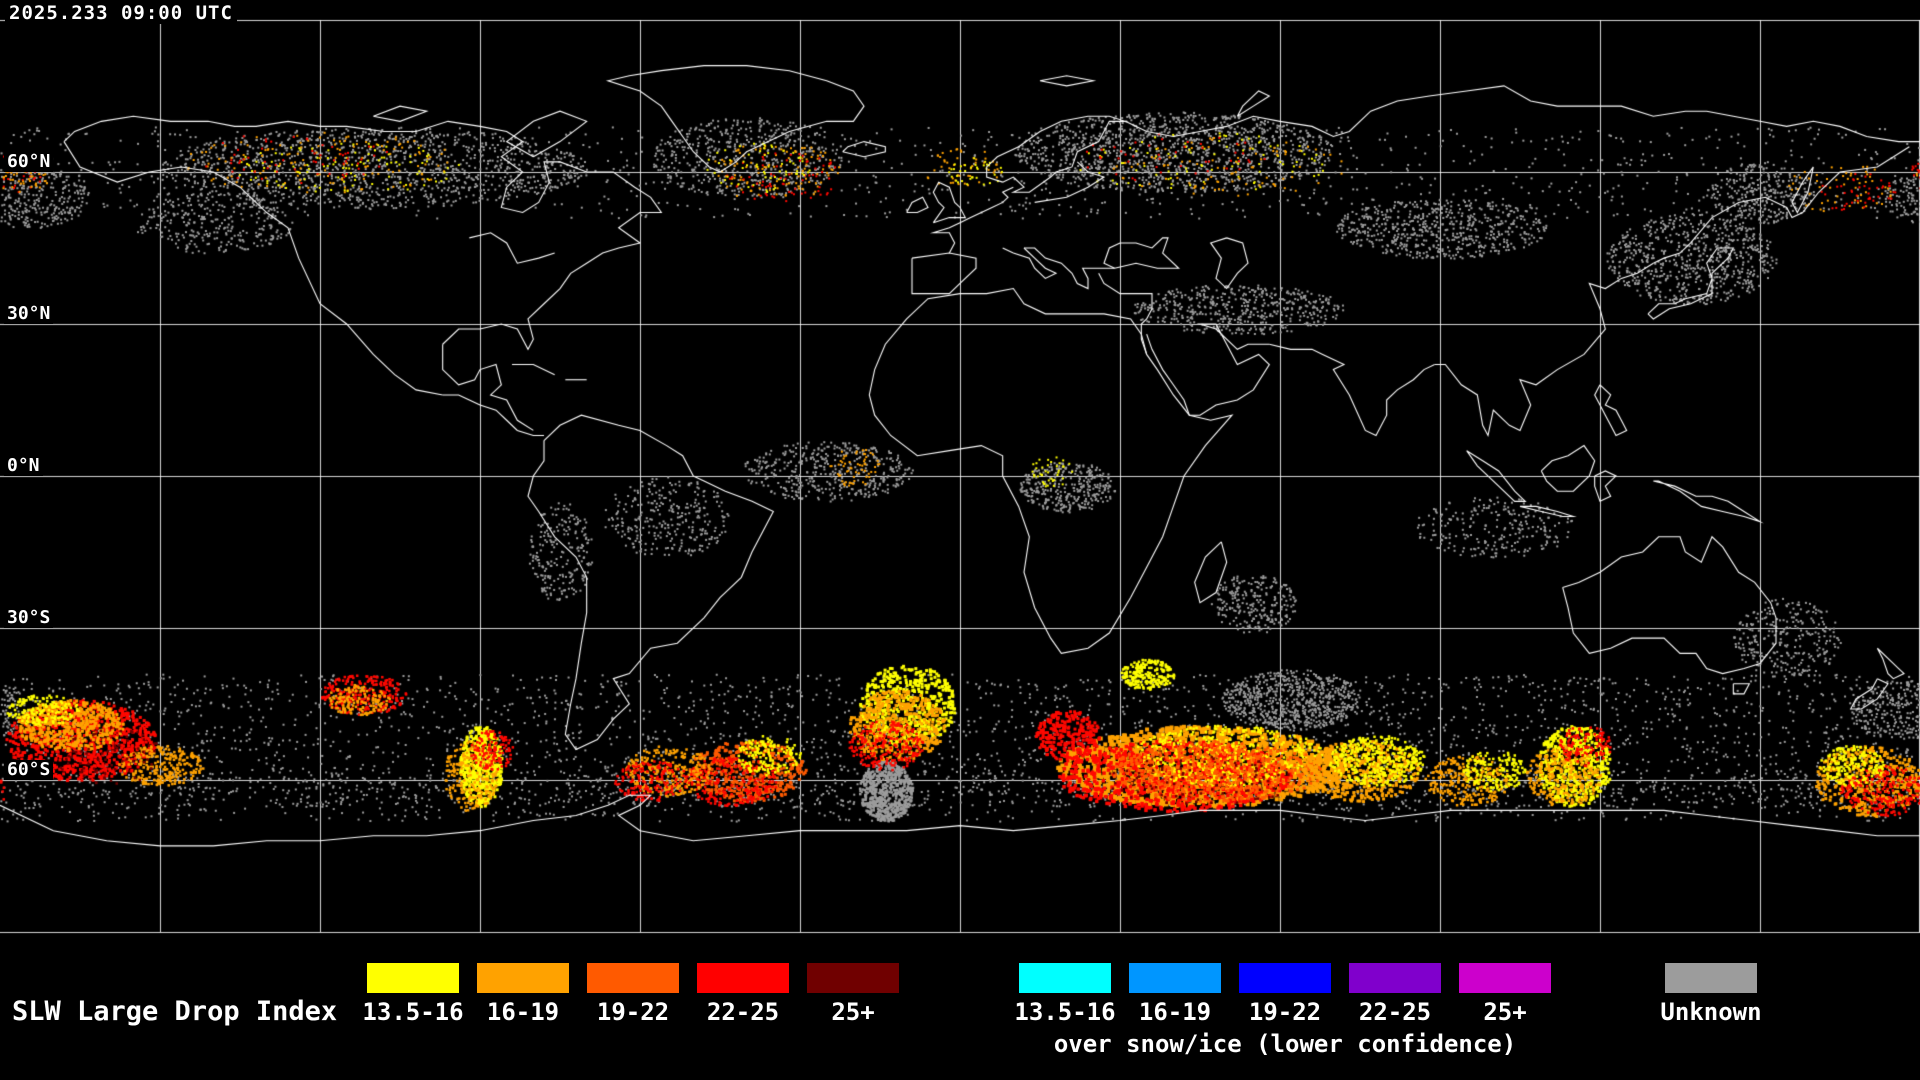 The image size is (1920, 1080). What do you see at coordinates (29, 161) in the screenshot?
I see `latitude-label: 60°N` at bounding box center [29, 161].